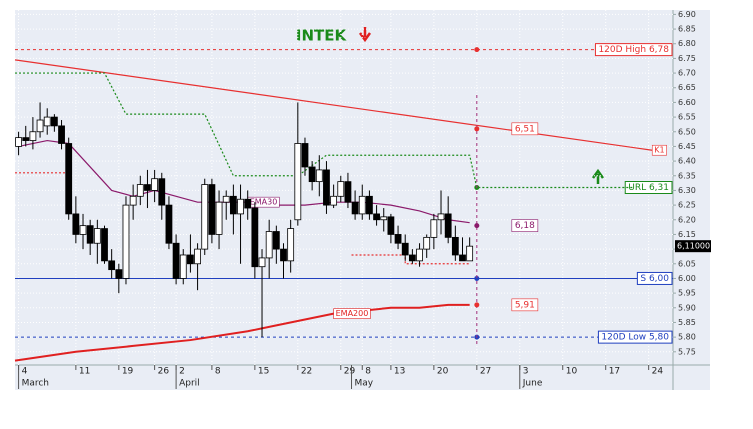 The height and width of the screenshot is (429, 753). What do you see at coordinates (532, 384) in the screenshot?
I see `month-label: June` at bounding box center [532, 384].